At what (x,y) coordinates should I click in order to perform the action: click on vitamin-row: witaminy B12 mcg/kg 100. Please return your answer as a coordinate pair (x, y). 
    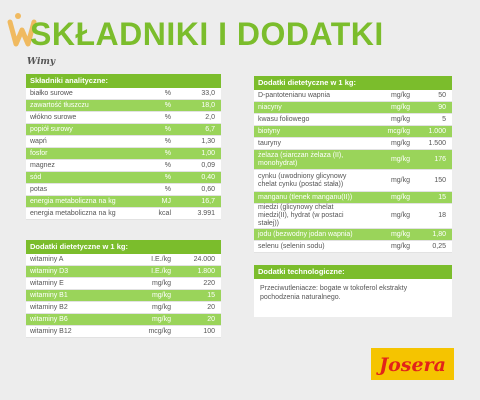
    Looking at the image, I should click on (123, 332).